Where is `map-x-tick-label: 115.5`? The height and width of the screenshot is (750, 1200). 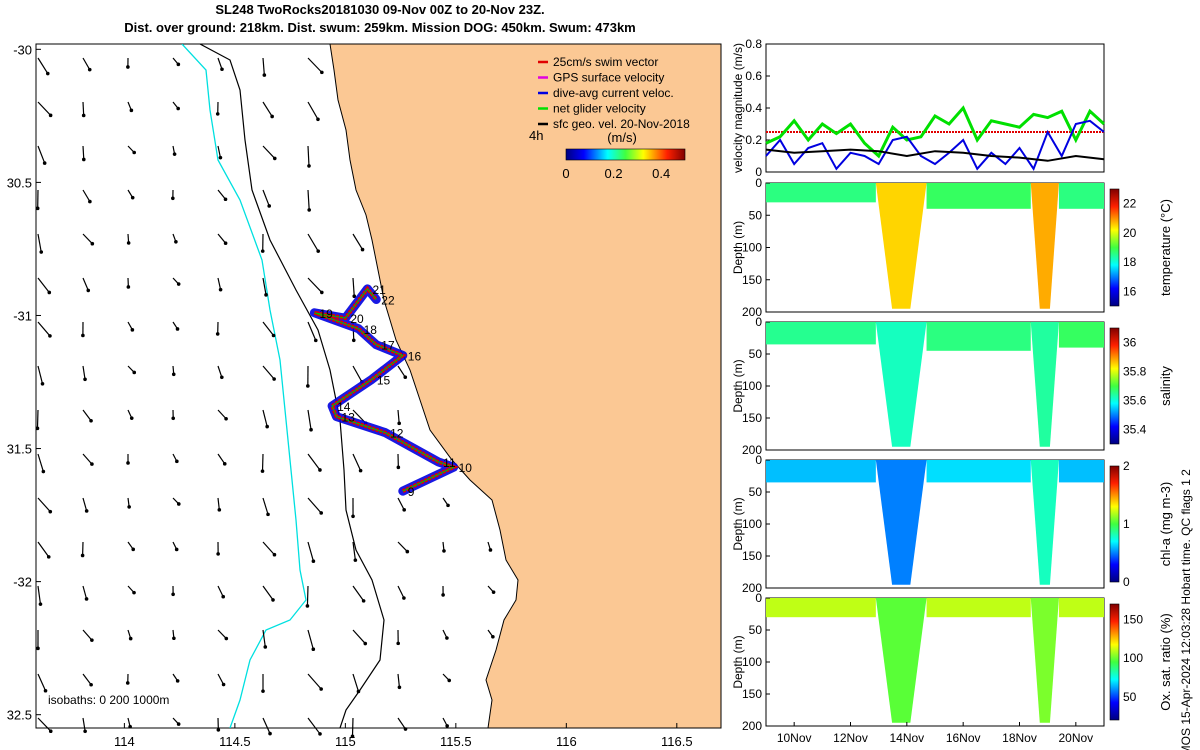 map-x-tick-label: 115.5 is located at coordinates (456, 741).